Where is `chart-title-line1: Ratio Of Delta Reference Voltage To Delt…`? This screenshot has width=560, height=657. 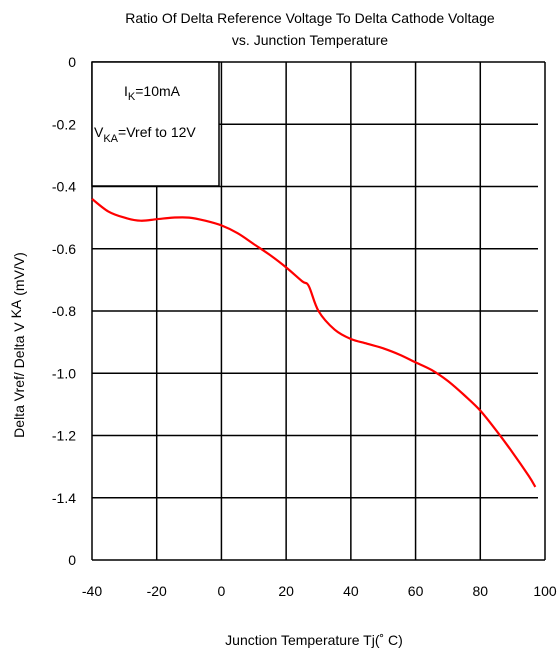
chart-title-line1: Ratio Of Delta Reference Voltage To Delt… is located at coordinates (310, 18).